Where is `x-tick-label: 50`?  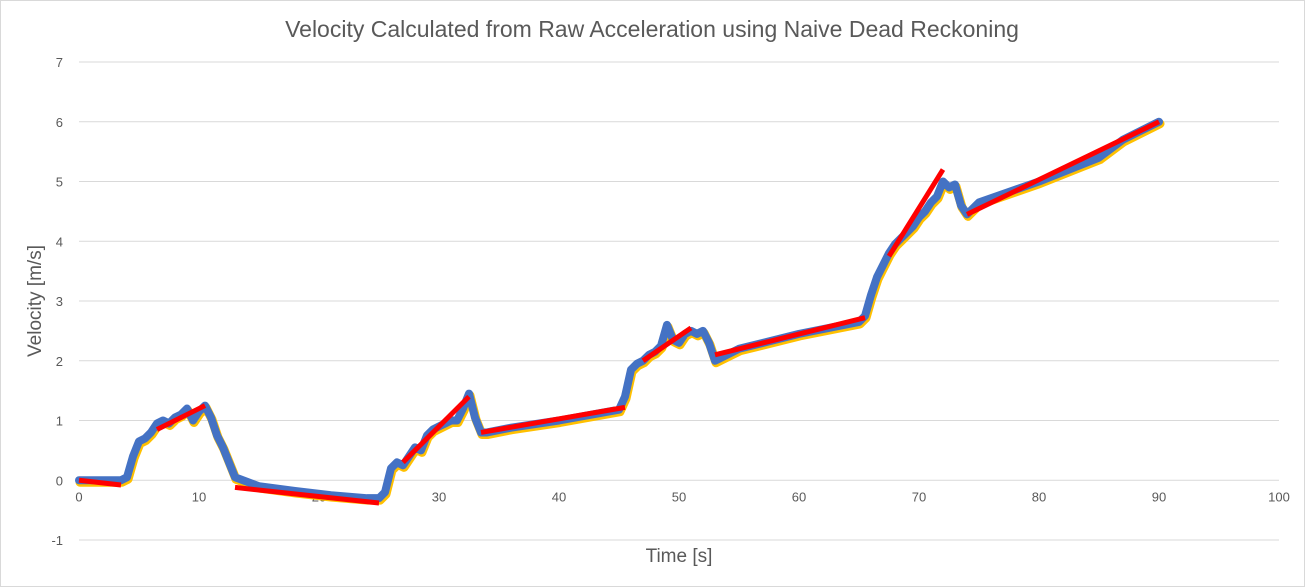 x-tick-label: 50 is located at coordinates (679, 496).